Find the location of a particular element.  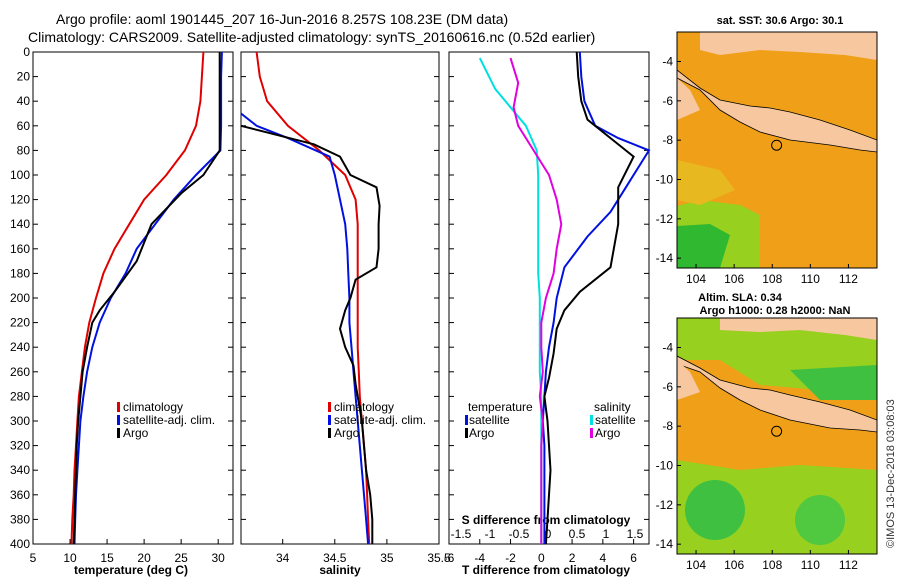

y-tick-label: 180 is located at coordinates (20, 273).